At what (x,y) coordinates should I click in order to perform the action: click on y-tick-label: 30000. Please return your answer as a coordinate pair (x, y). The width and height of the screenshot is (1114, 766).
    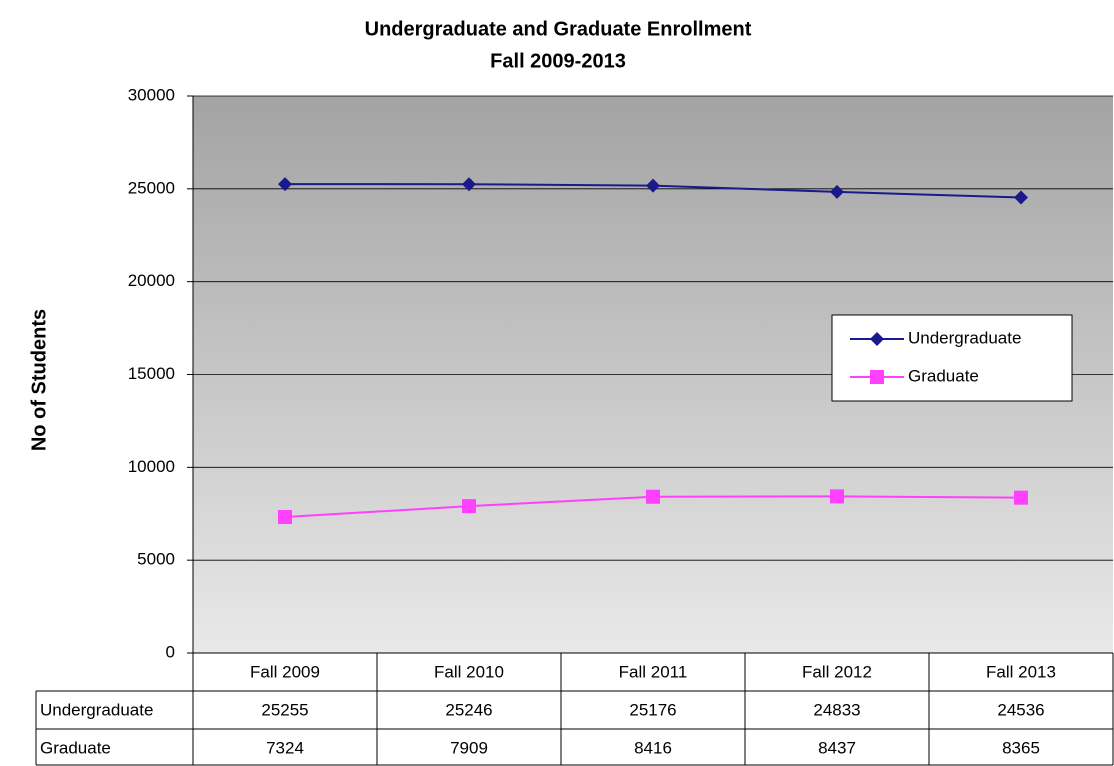
    Looking at the image, I should click on (151, 94).